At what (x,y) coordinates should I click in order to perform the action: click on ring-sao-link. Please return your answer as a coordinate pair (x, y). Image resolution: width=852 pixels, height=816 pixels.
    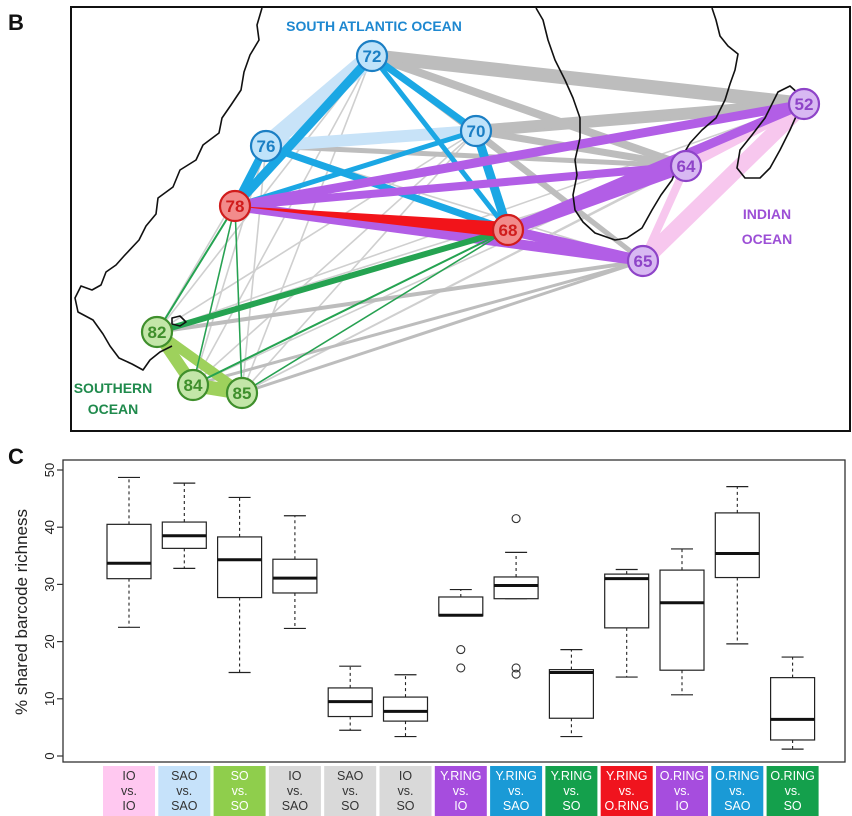
    Looking at the image, I should click on (303, 131).